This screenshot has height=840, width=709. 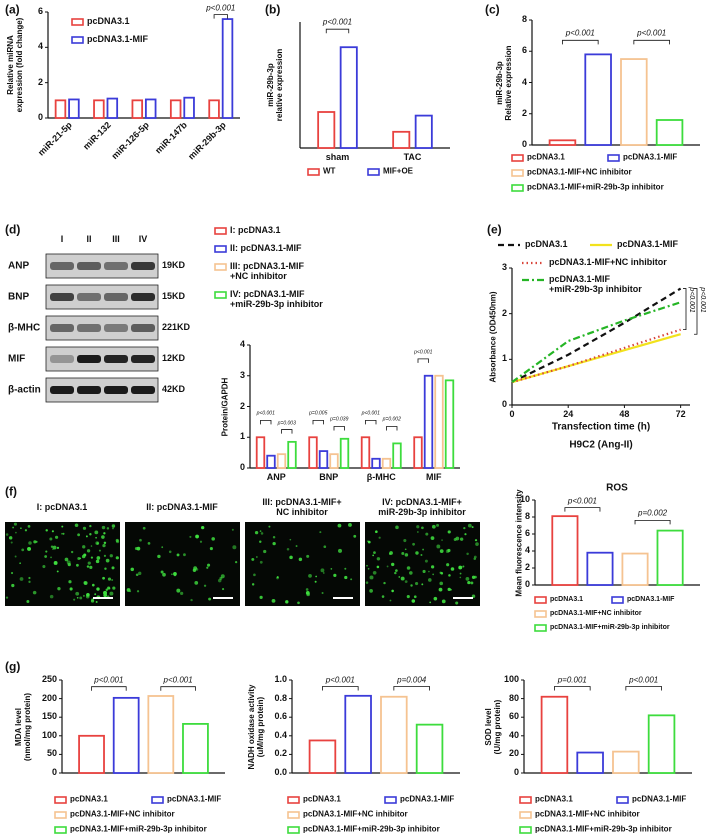 What do you see at coordinates (659, 799) in the screenshot?
I see `legend-label: pcDNA3.1-MIF` at bounding box center [659, 799].